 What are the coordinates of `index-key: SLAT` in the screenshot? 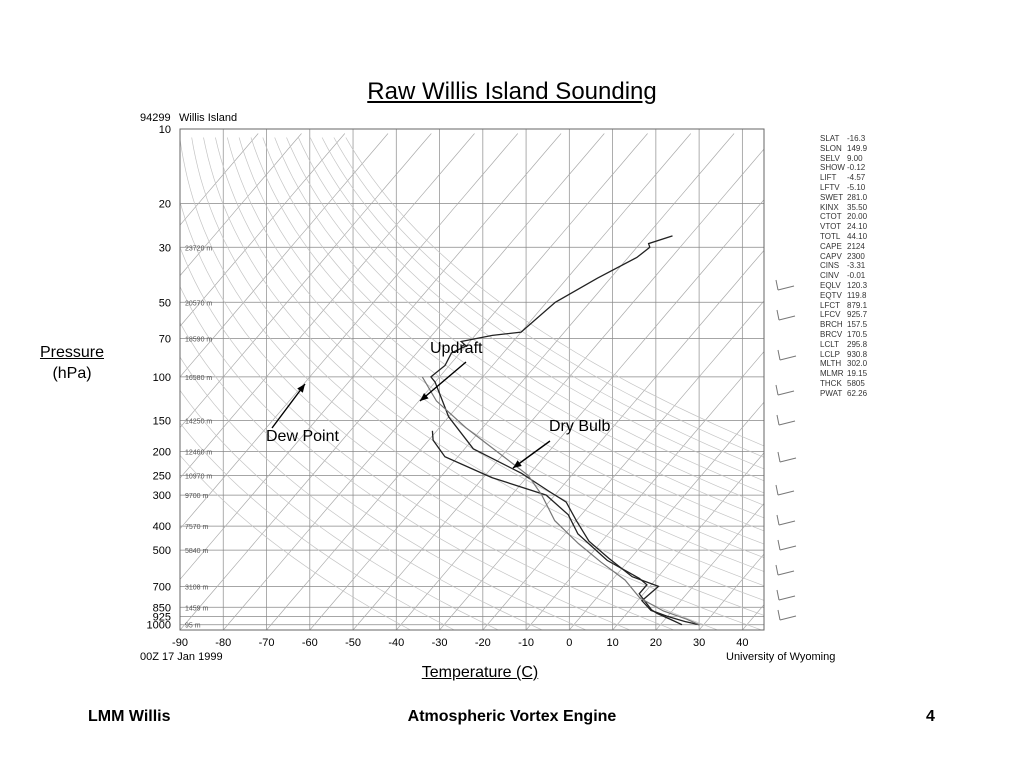 It's located at (830, 138).